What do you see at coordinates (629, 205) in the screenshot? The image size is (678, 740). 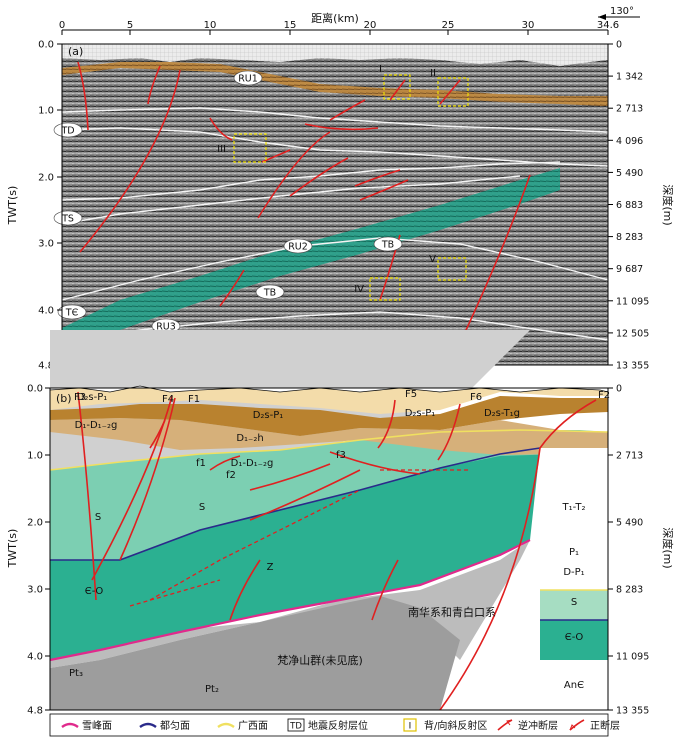 I see `panel-a-depth-tick-label: 6 883` at bounding box center [629, 205].